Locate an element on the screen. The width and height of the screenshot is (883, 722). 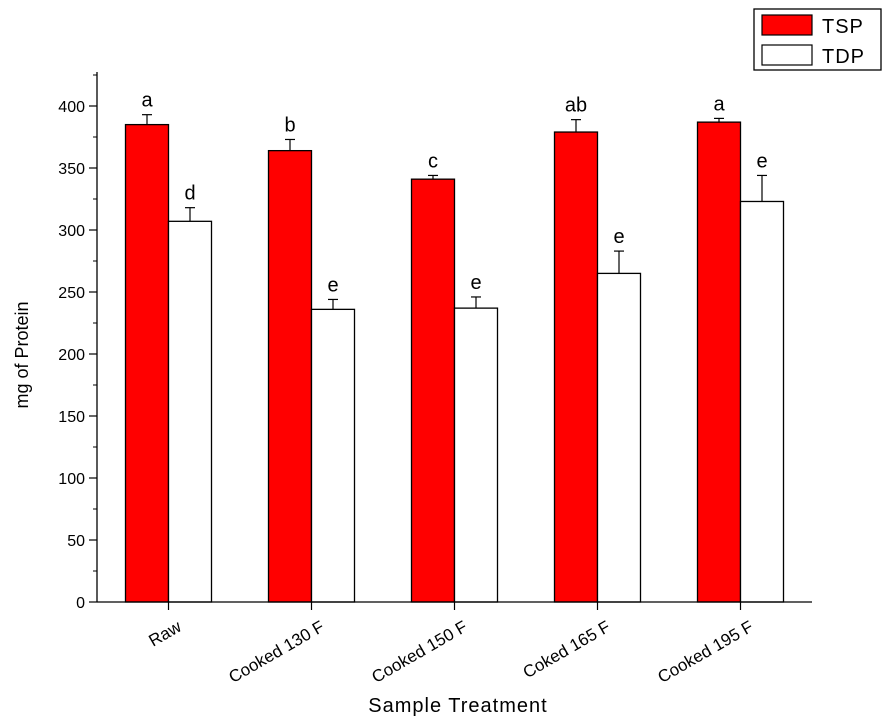
legend-swatch-tdp is located at coordinates (787, 55).